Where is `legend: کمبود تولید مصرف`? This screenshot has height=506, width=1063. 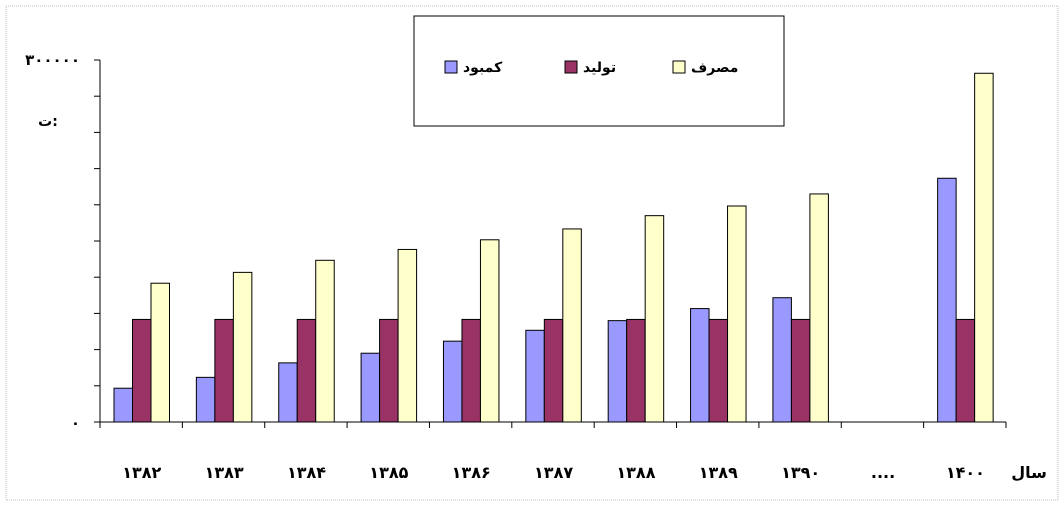
legend: کمبود تولید مصرف is located at coordinates (599, 71).